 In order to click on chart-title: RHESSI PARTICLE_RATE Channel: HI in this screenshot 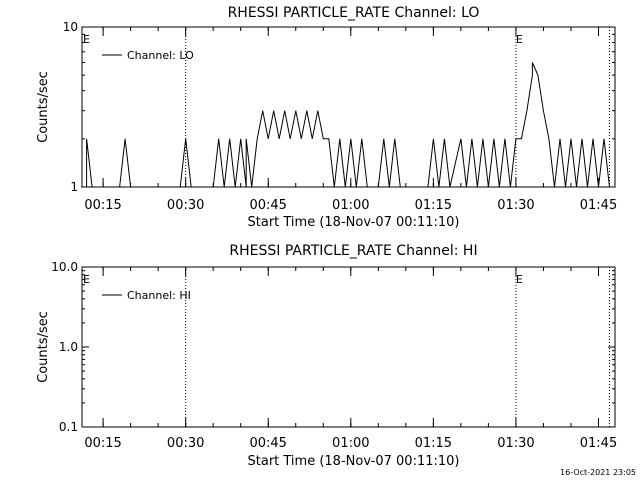, I will do `click(353, 251)`.